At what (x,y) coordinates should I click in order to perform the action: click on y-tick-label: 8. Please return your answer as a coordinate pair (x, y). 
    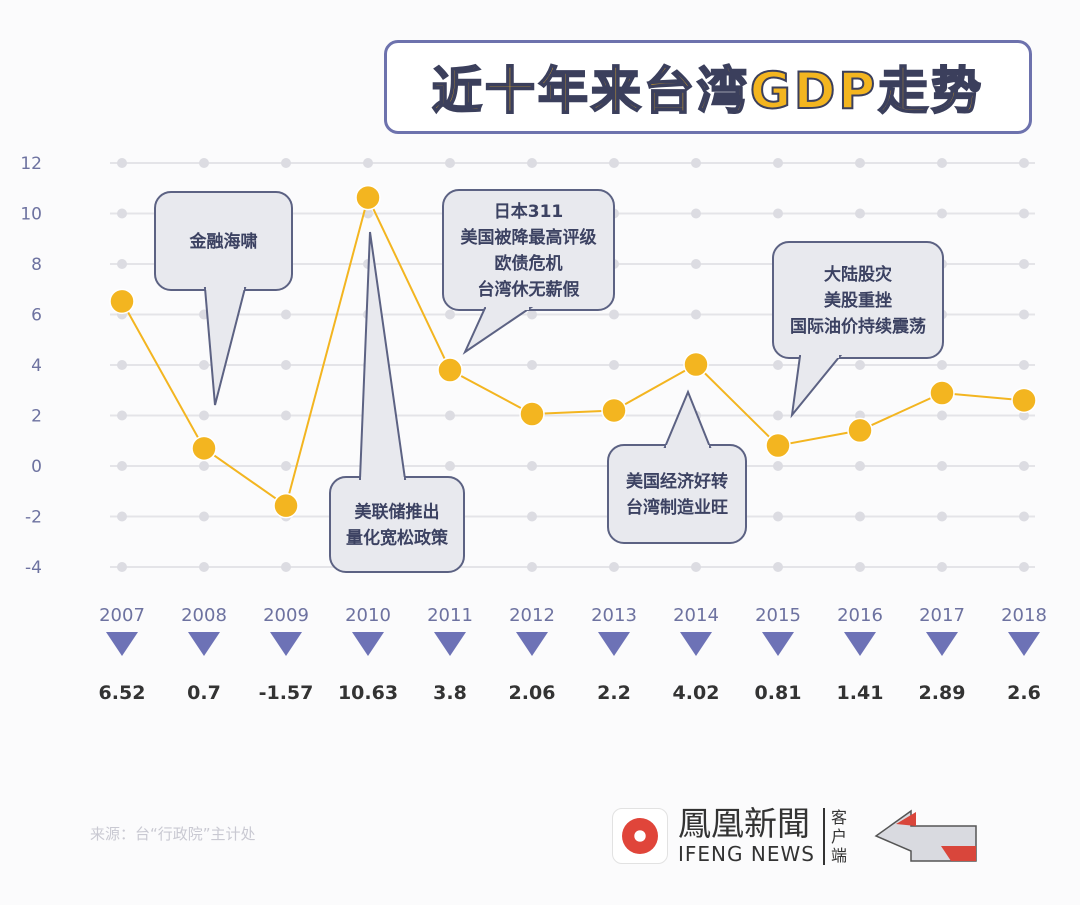
    Looking at the image, I should click on (36, 265).